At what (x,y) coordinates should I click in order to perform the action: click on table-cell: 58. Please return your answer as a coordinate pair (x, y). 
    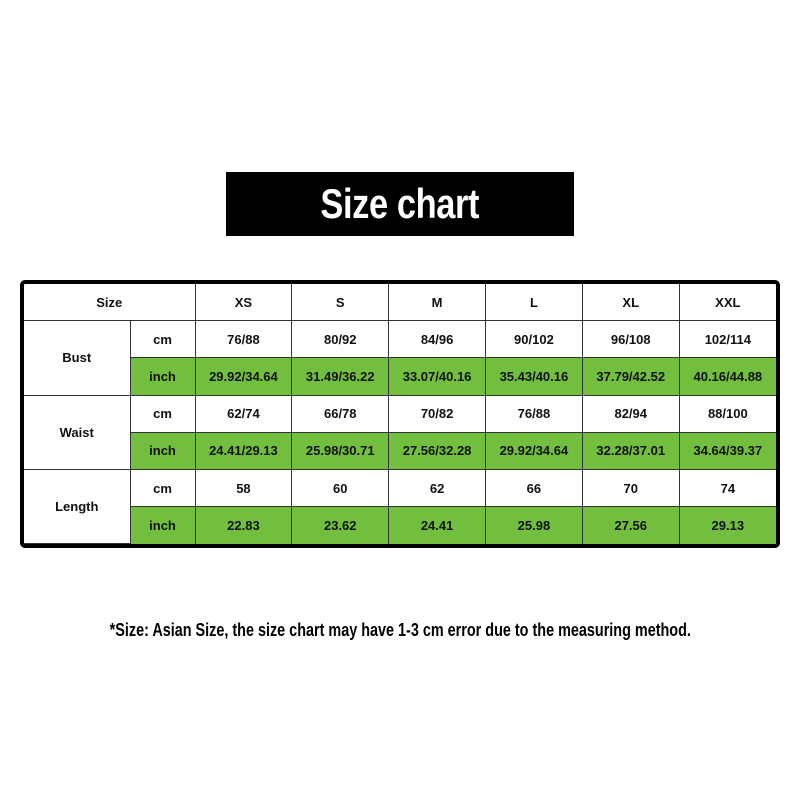
    Looking at the image, I should click on (243, 488).